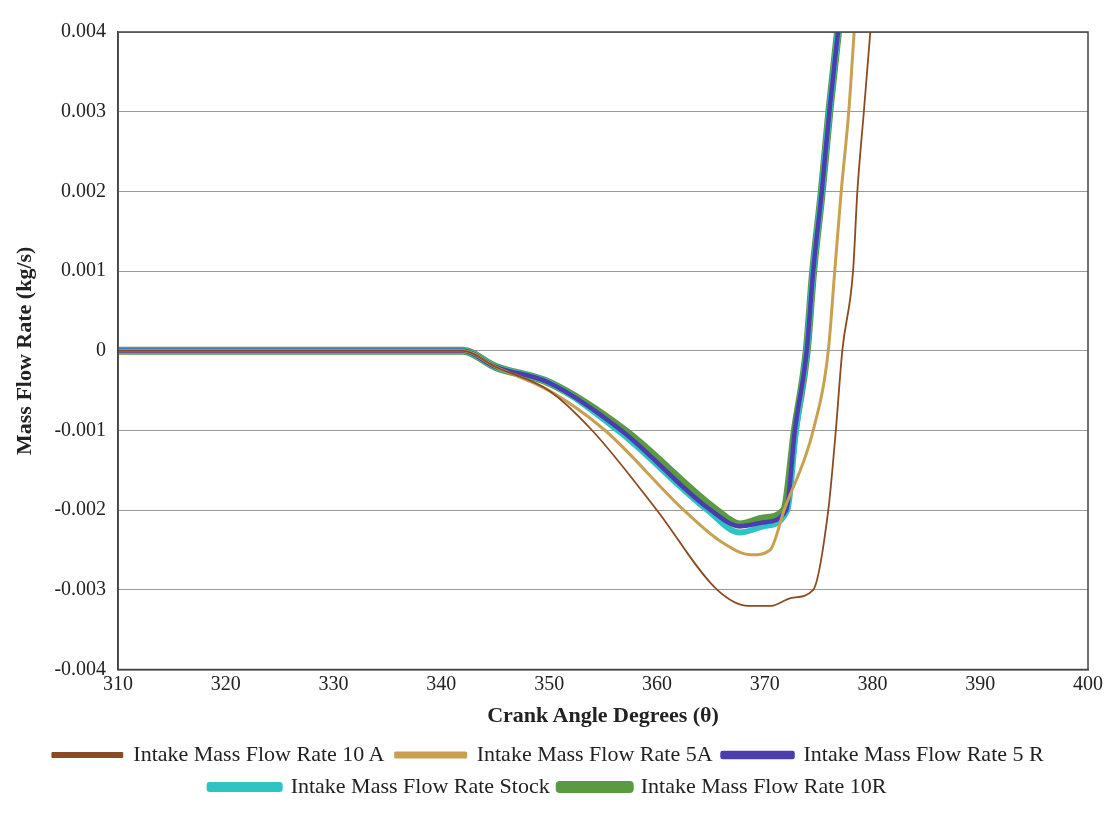 This screenshot has width=1119, height=819. I want to click on x-tick-label: 400, so click(1088, 682).